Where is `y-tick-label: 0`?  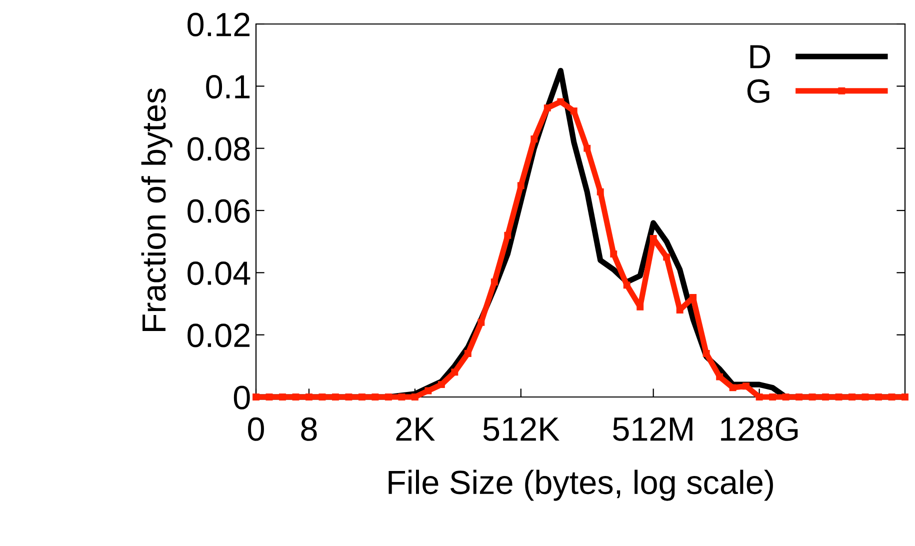
y-tick-label: 0 is located at coordinates (242, 398).